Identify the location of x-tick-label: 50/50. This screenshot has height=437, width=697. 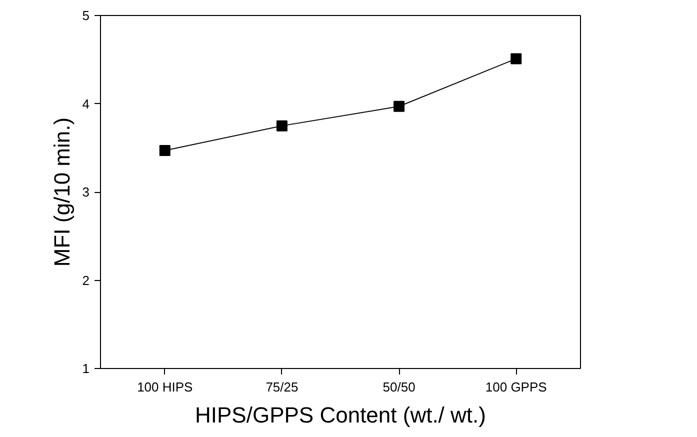
(399, 387).